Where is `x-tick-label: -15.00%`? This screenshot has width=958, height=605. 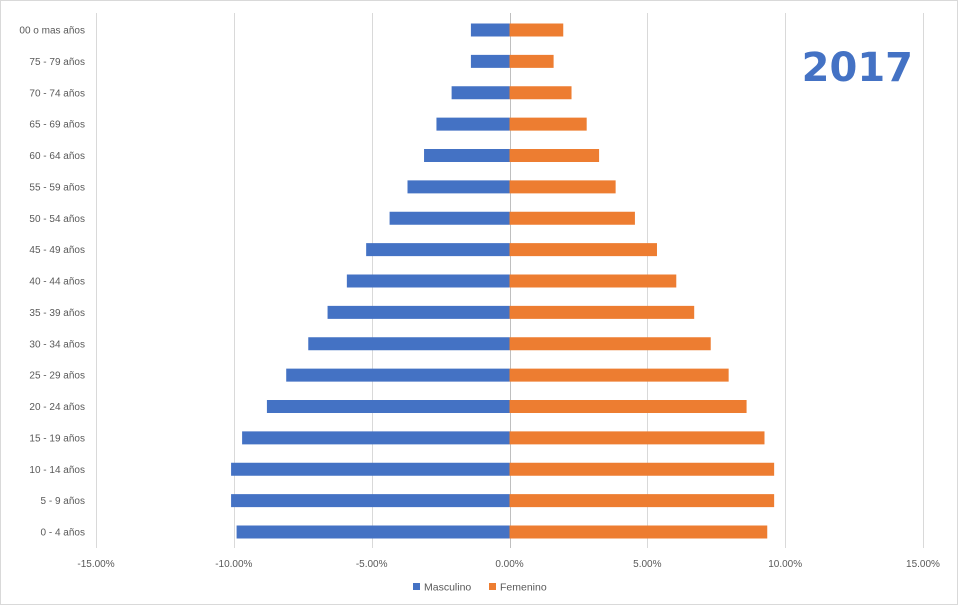 x-tick-label: -15.00% is located at coordinates (95, 564).